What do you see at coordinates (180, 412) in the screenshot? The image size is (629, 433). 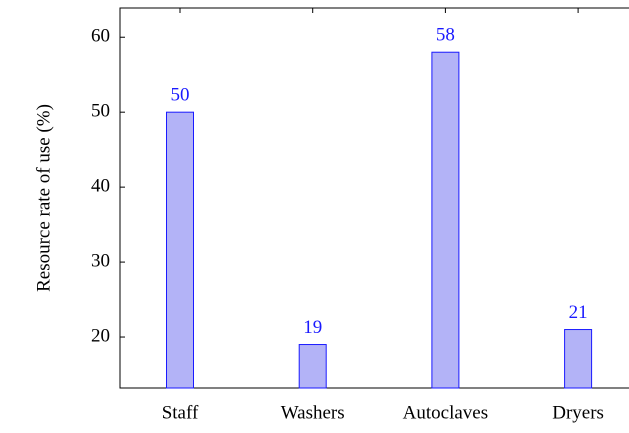 I see `x-tick-label: Staff` at bounding box center [180, 412].